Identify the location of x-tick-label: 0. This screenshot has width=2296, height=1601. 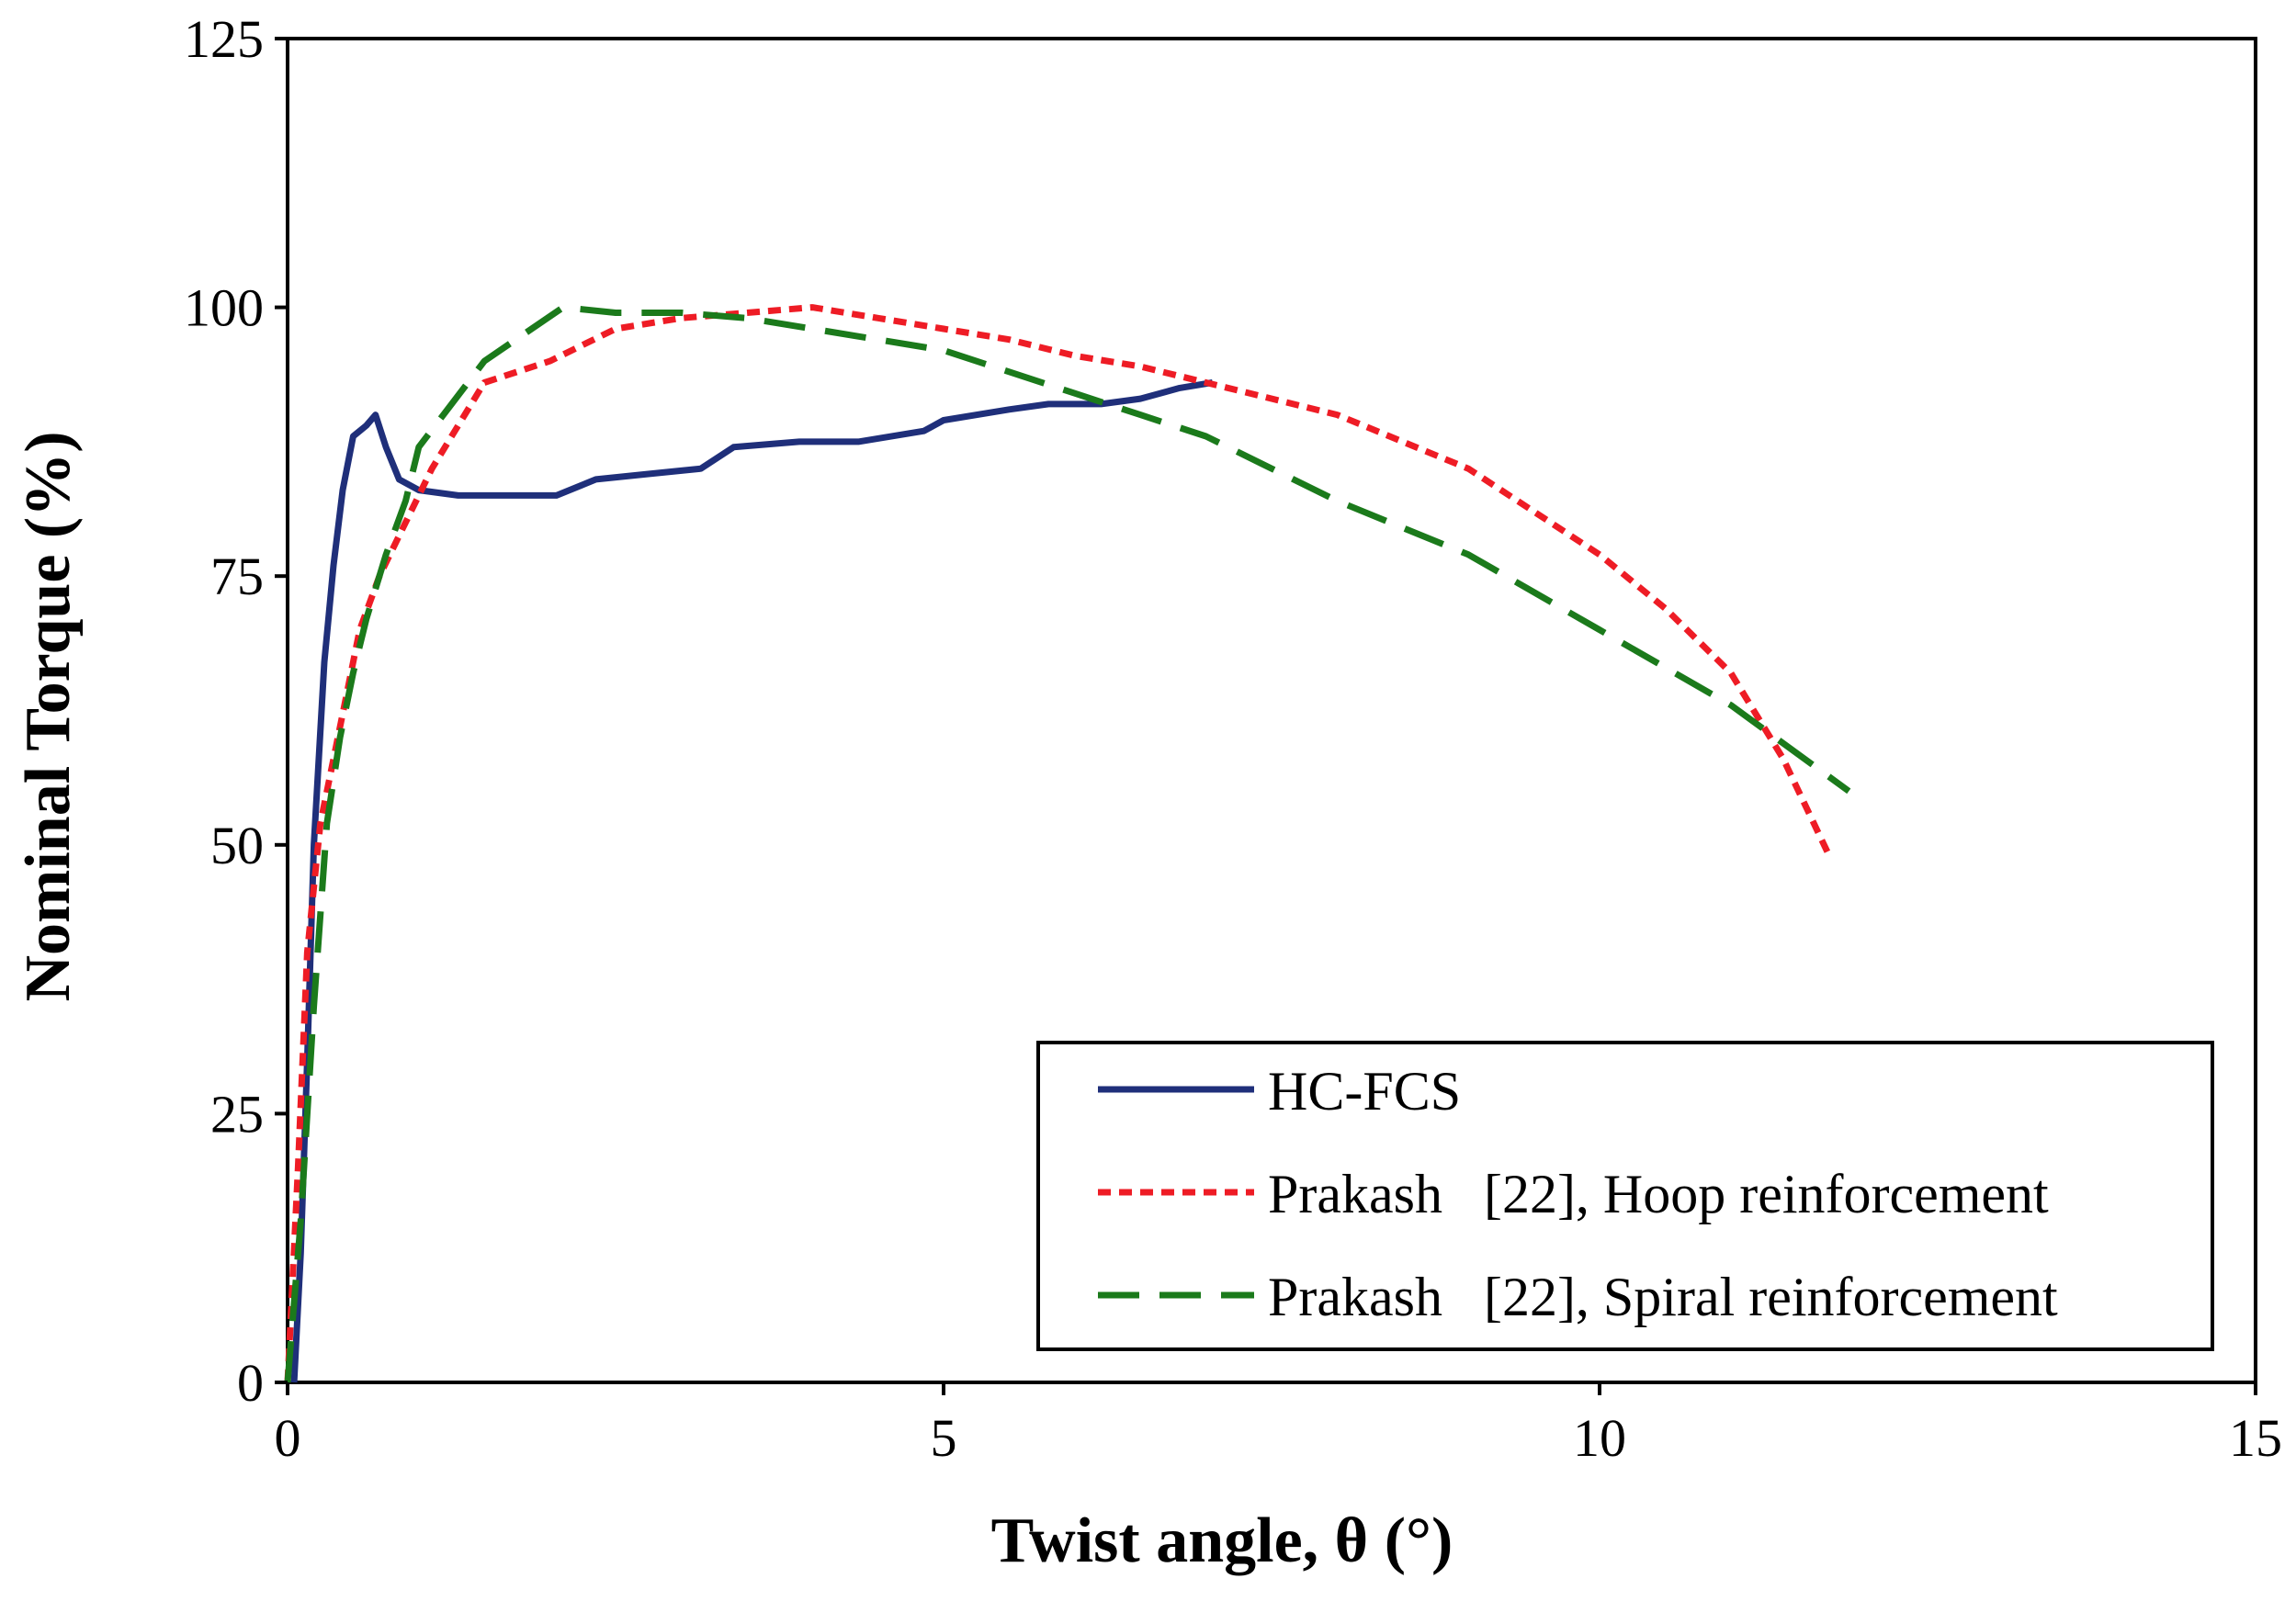
(288, 1438).